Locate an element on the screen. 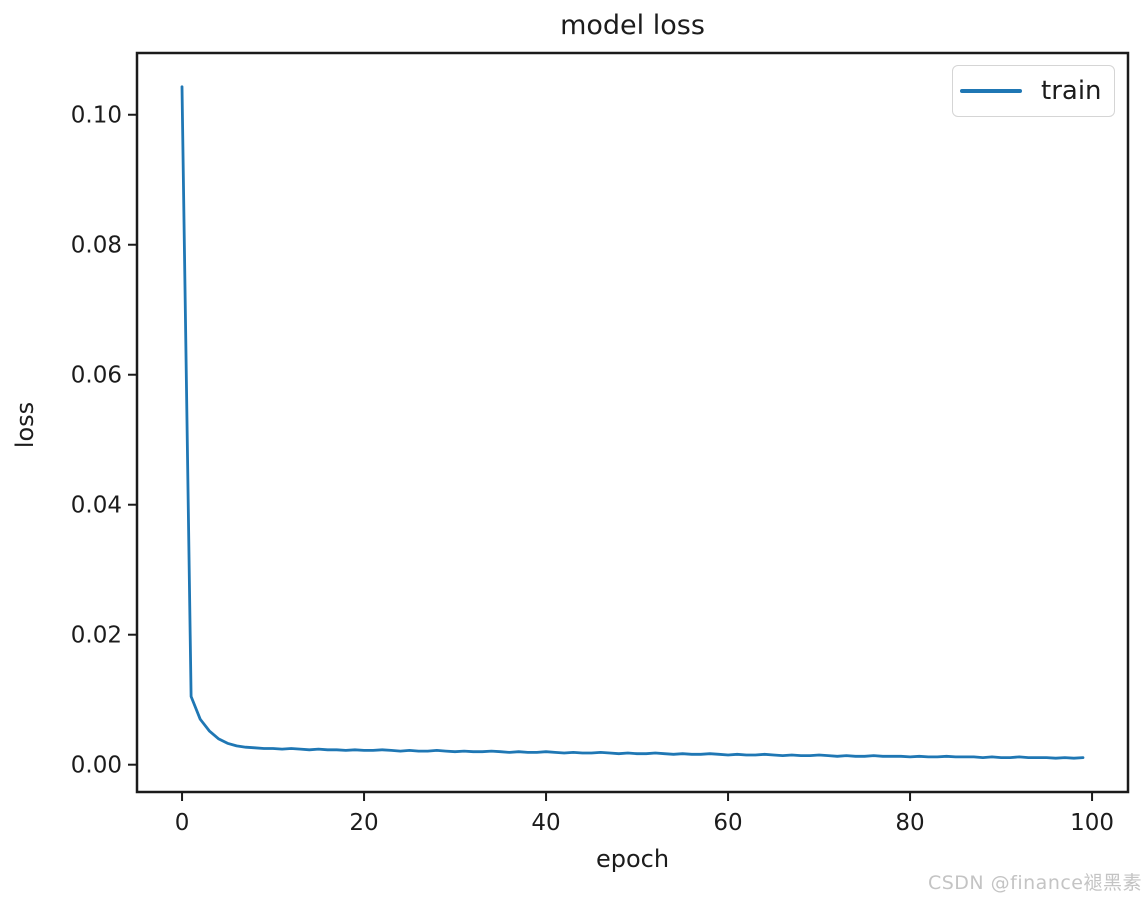 This screenshot has height=898, width=1148. x-tick-label: 20 is located at coordinates (363, 823).